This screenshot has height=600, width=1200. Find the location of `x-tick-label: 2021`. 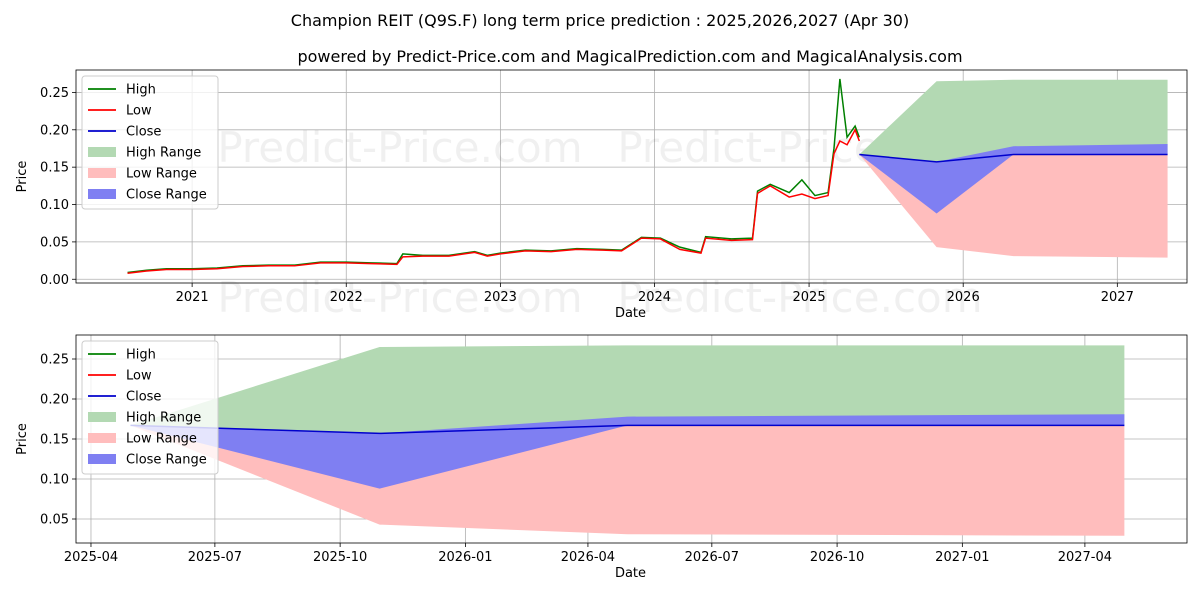

x-tick-label: 2021 is located at coordinates (192, 297).